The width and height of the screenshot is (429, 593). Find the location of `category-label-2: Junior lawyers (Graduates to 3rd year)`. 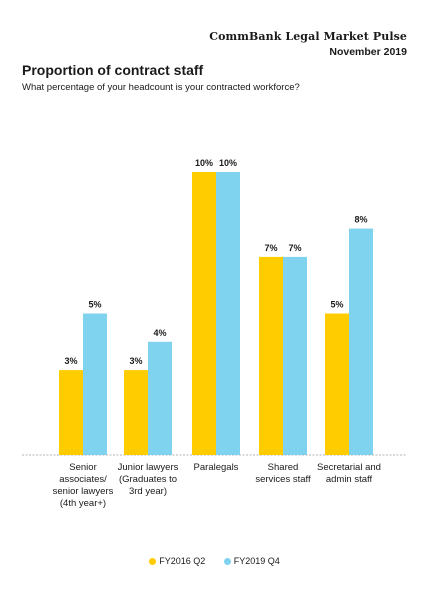

category-label-2: Junior lawyers (Graduates to 3rd year) is located at coordinates (148, 479).